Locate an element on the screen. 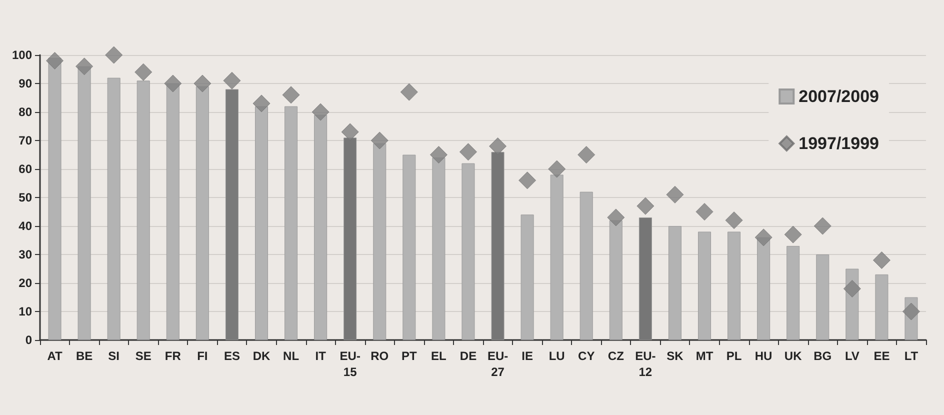 The width and height of the screenshot is (944, 415). x-tick-label: ES is located at coordinates (232, 356).